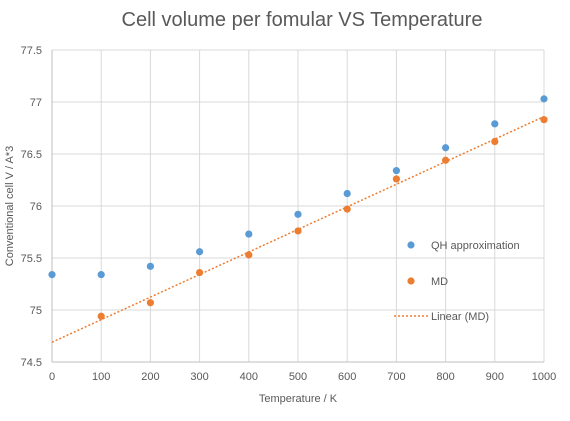  I want to click on legend-marker-md, so click(411, 281).